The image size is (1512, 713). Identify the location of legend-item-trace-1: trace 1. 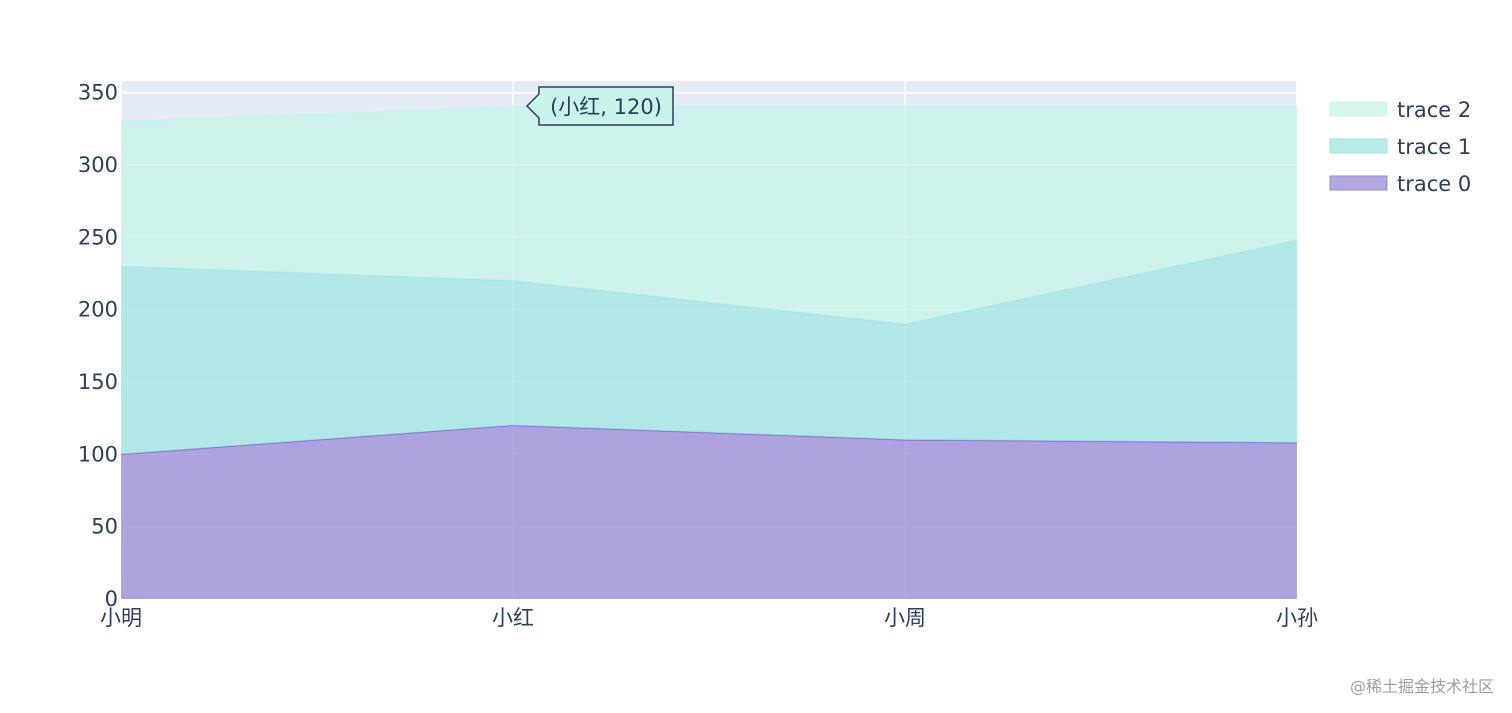
(1400, 147).